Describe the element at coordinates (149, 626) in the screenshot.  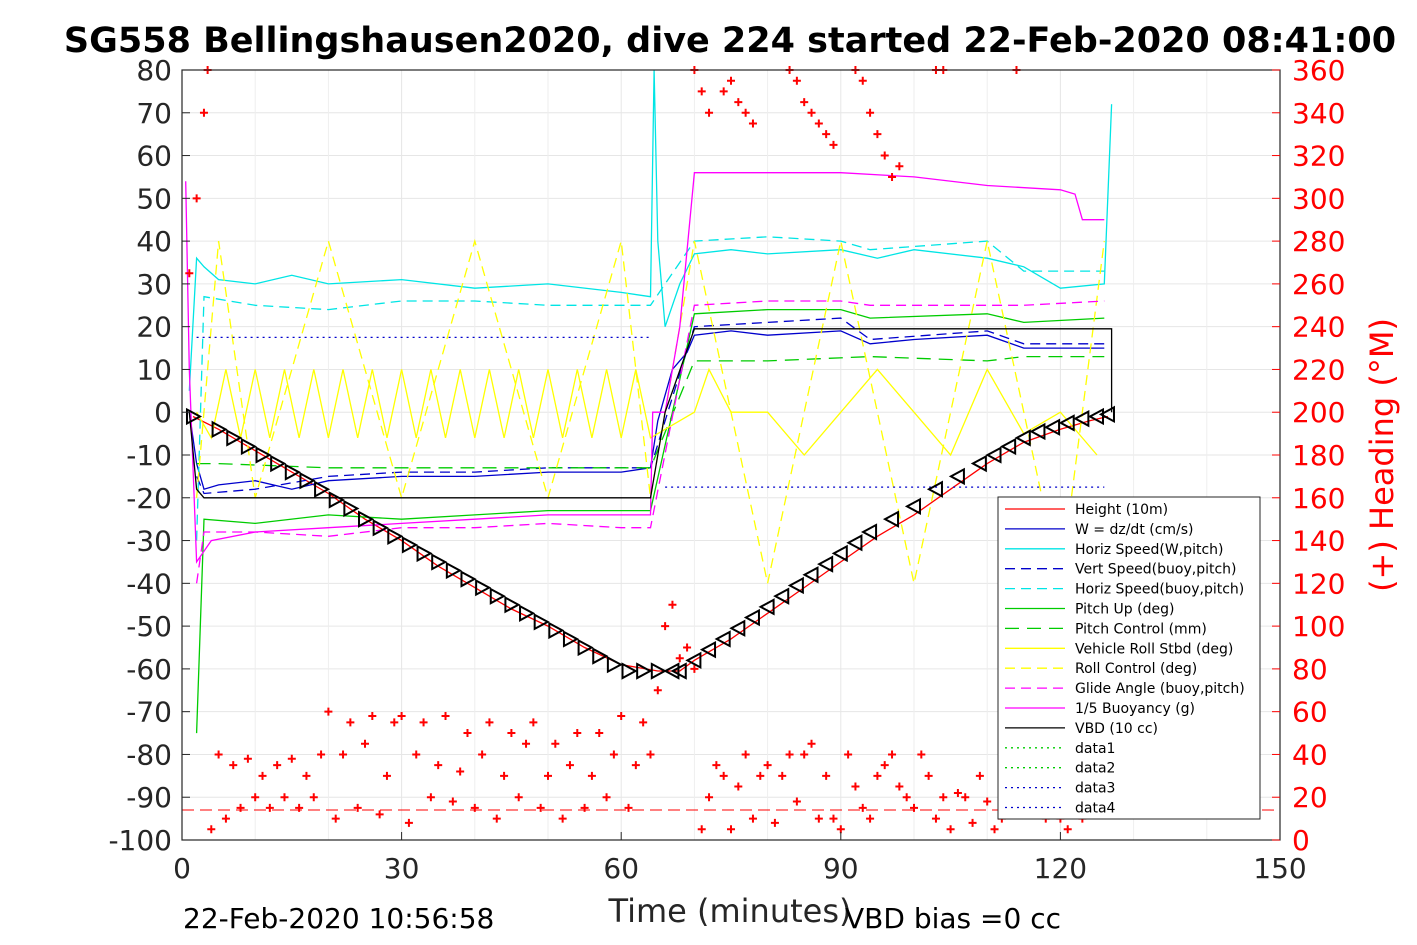
I see `tick-label-left: -50` at that location.